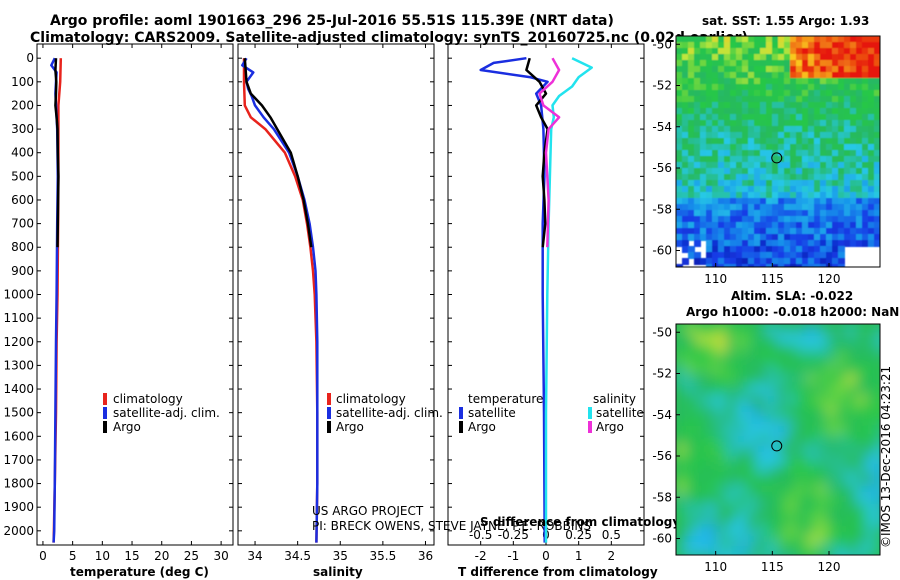 Image resolution: width=900 pixels, height=580 pixels. I want to click on s-difference-axis-label: S difference from climatology, so click(580, 522).